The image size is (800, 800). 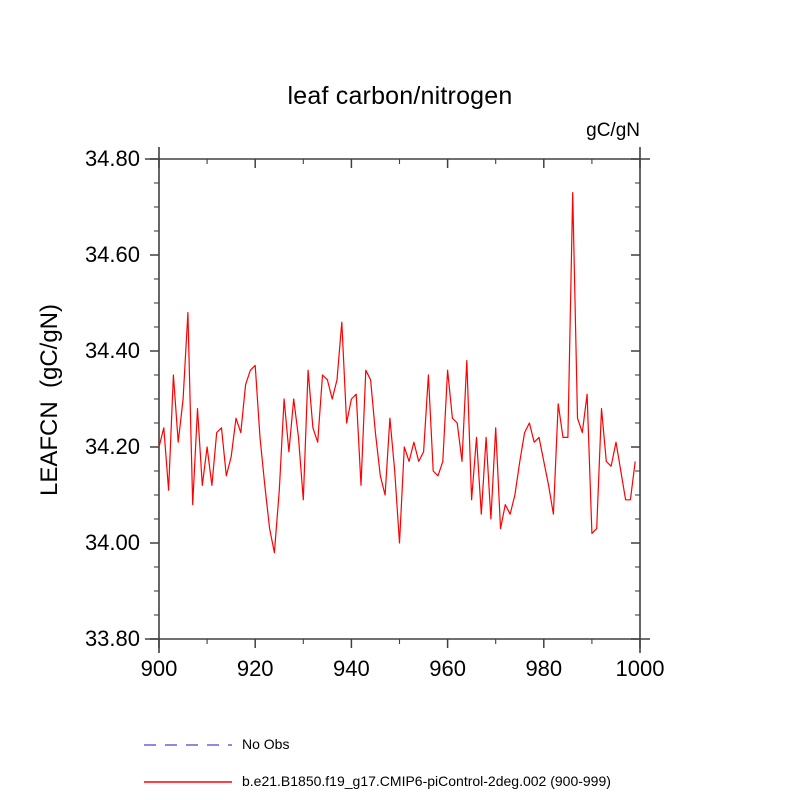 I want to click on y-tick-label: 34.00, so click(x=112, y=542).